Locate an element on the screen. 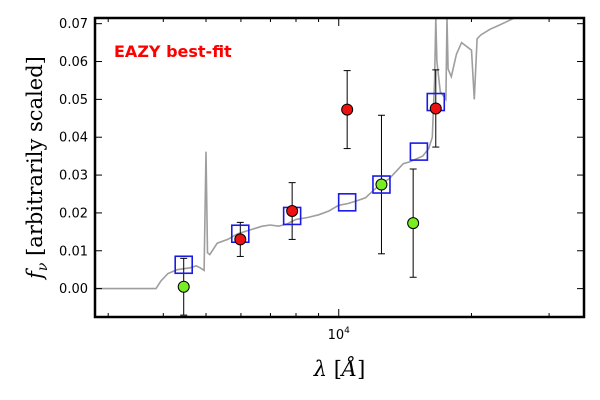 This screenshot has width=600, height=400. x-axis-label: λ [Å] is located at coordinates (339, 368).